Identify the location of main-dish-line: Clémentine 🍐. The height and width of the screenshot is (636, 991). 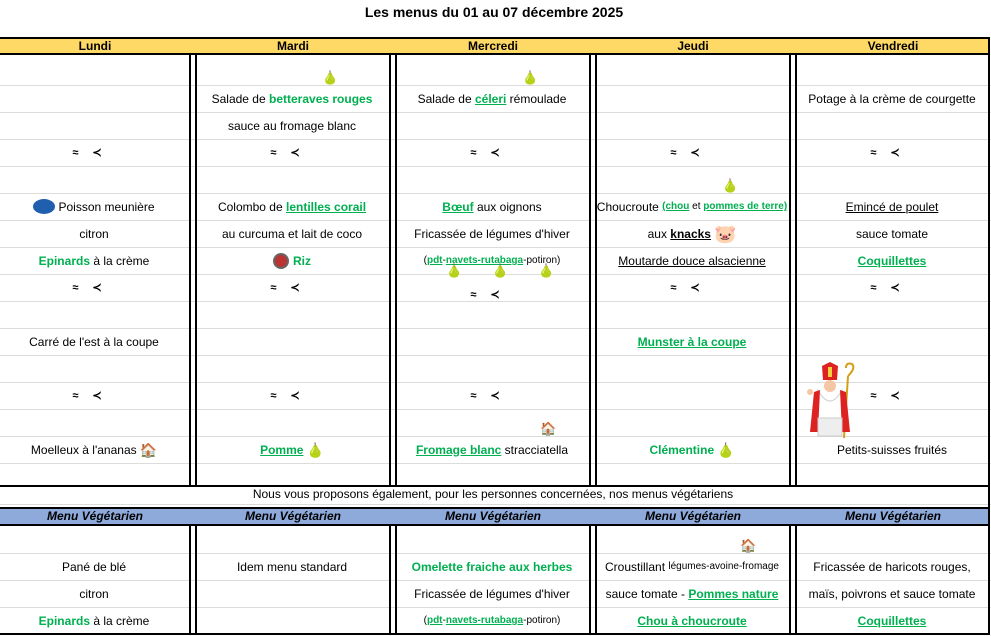
(692, 449).